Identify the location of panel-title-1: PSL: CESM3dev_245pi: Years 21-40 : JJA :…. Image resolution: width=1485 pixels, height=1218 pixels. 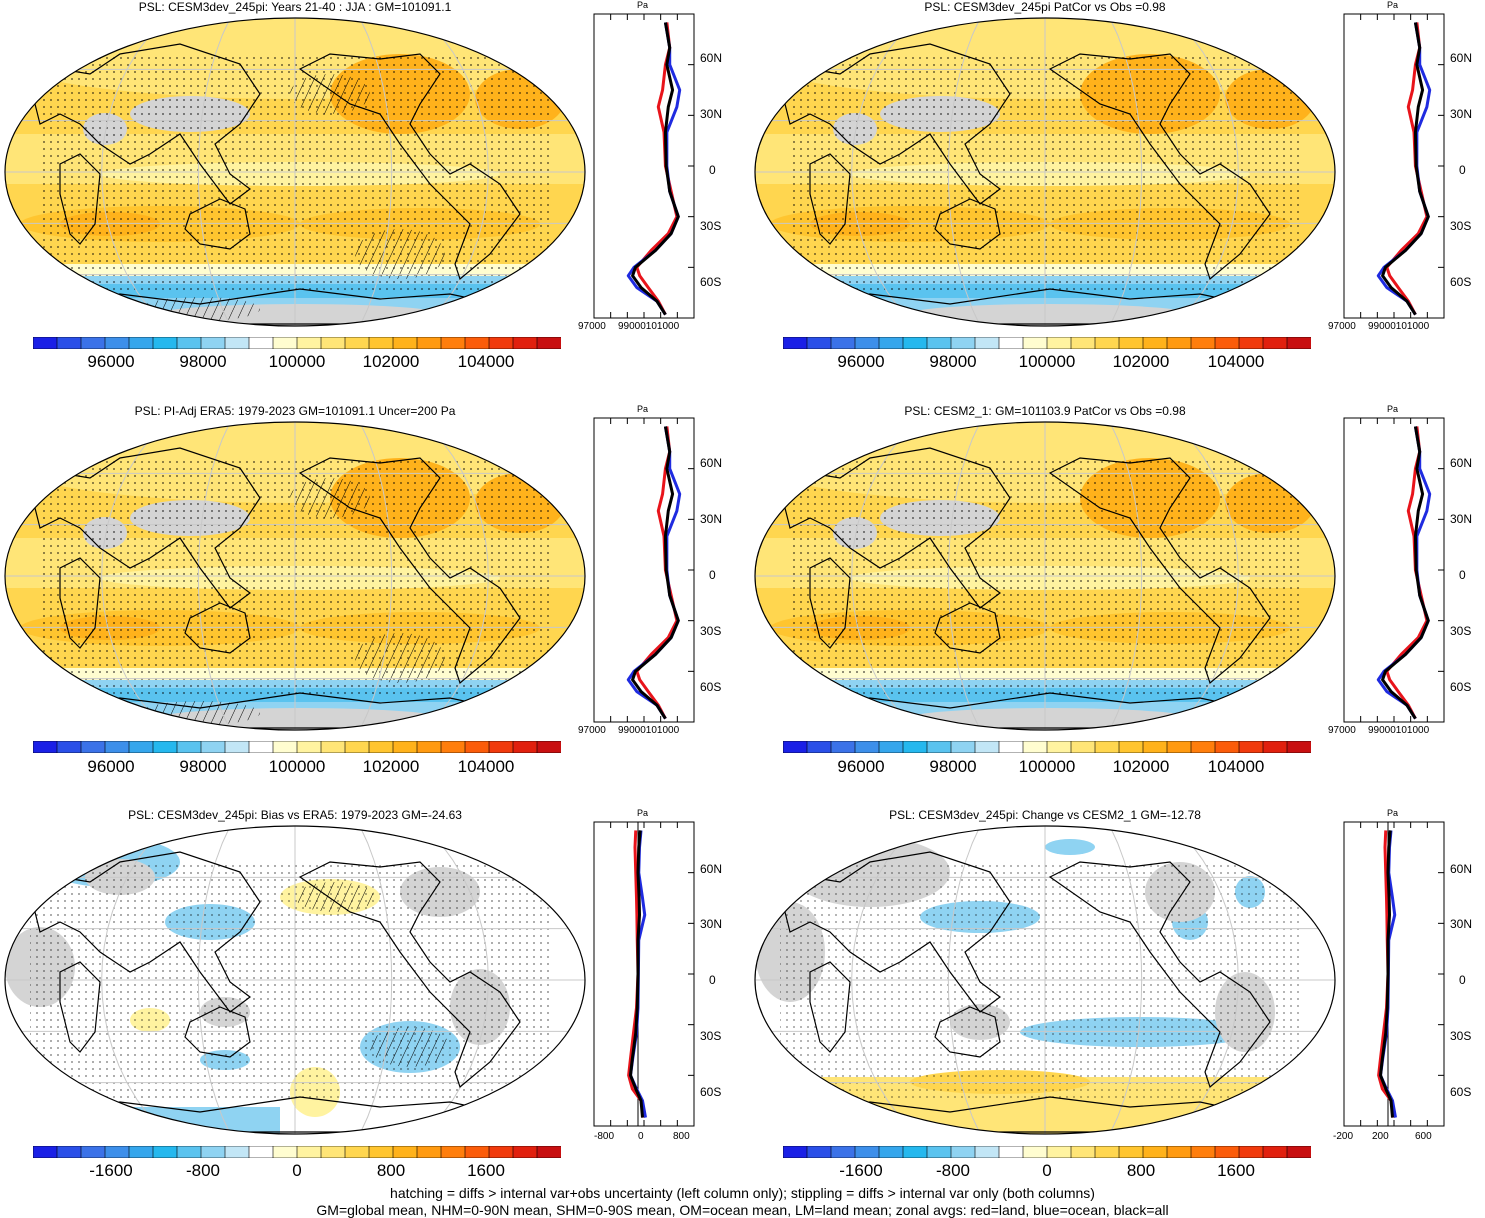
(295, 7).